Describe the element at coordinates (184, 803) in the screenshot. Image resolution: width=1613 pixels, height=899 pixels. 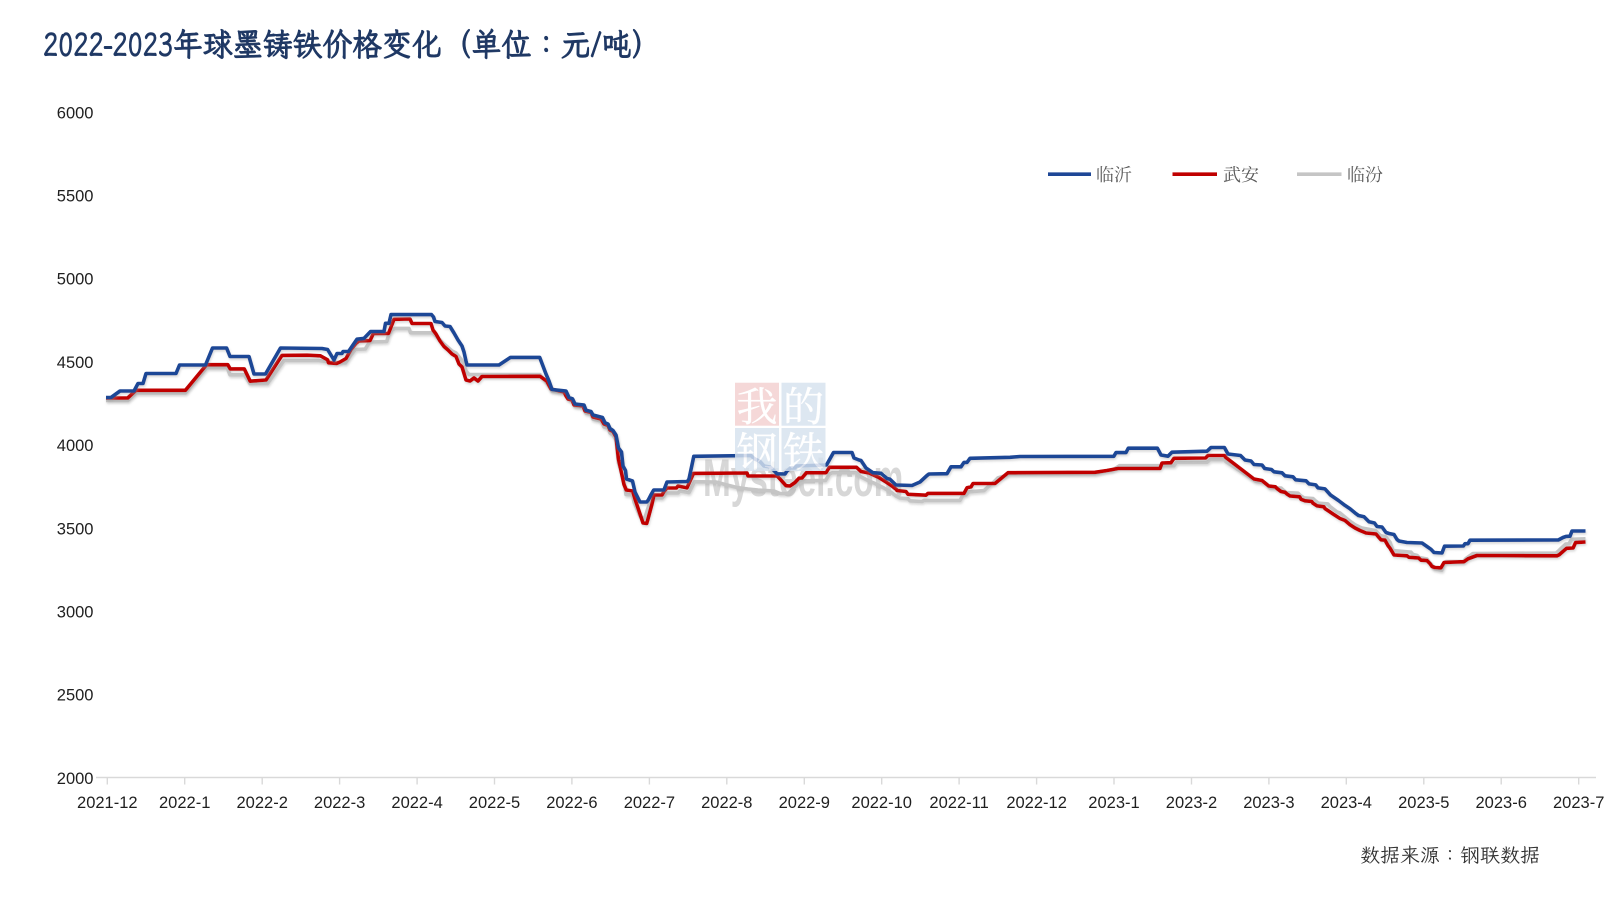
I see `svg-text: 2022-1` at that location.